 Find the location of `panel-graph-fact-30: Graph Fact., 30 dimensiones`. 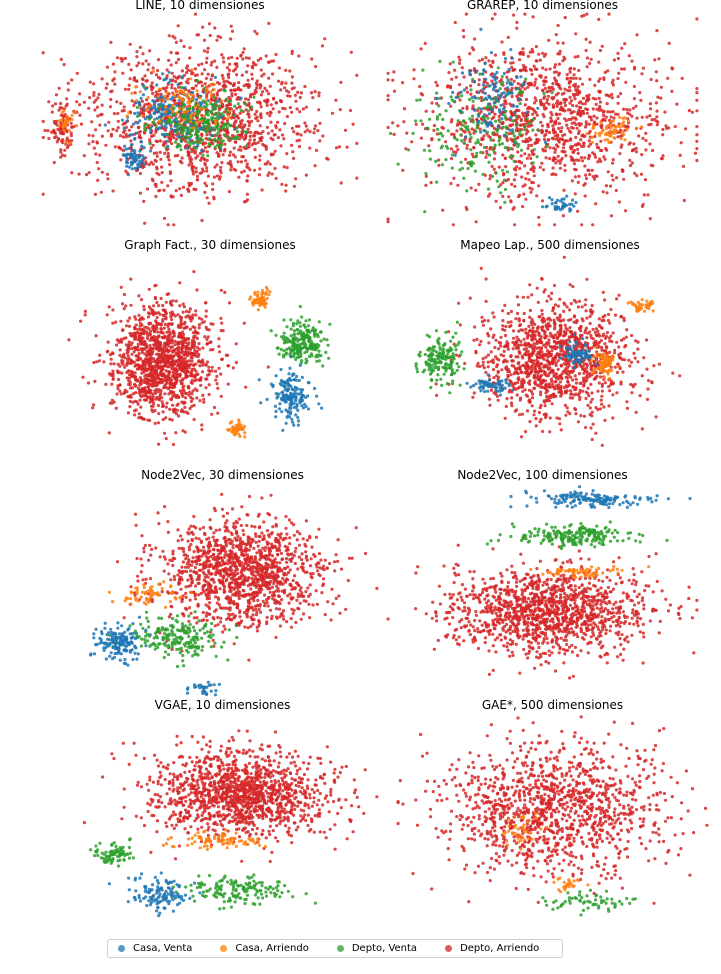

panel-graph-fact-30: Graph Fact., 30 dimensiones is located at coordinates (210, 352).